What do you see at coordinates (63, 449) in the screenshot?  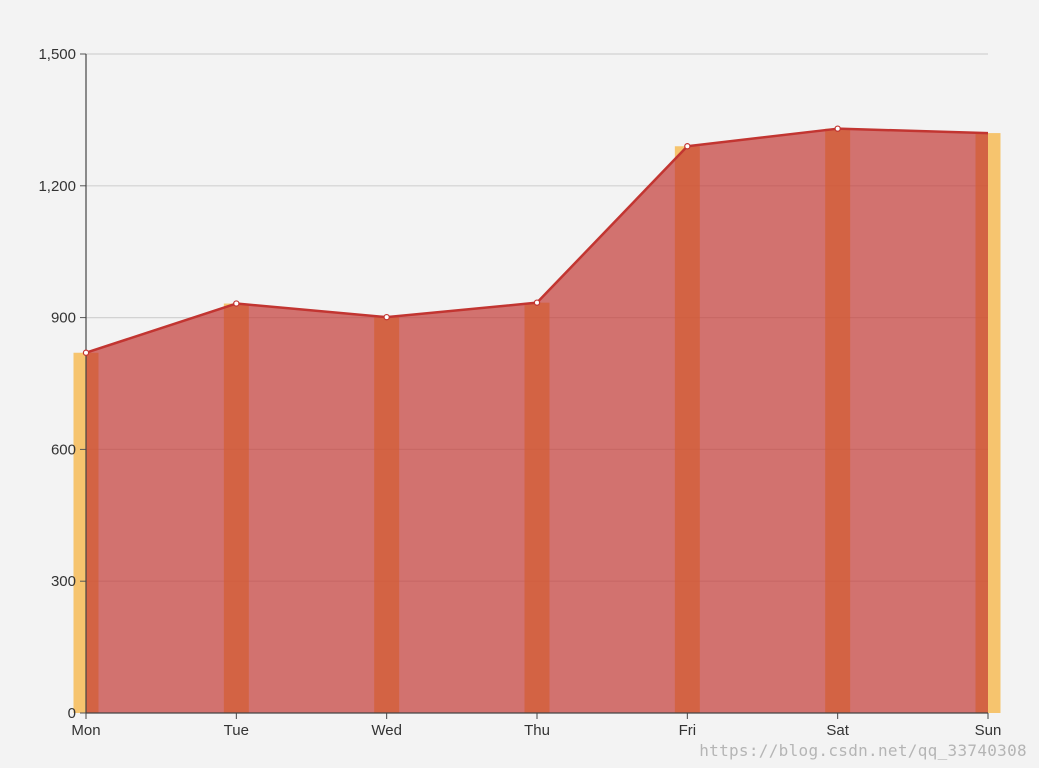 I see `y-tick-label: 600` at bounding box center [63, 449].